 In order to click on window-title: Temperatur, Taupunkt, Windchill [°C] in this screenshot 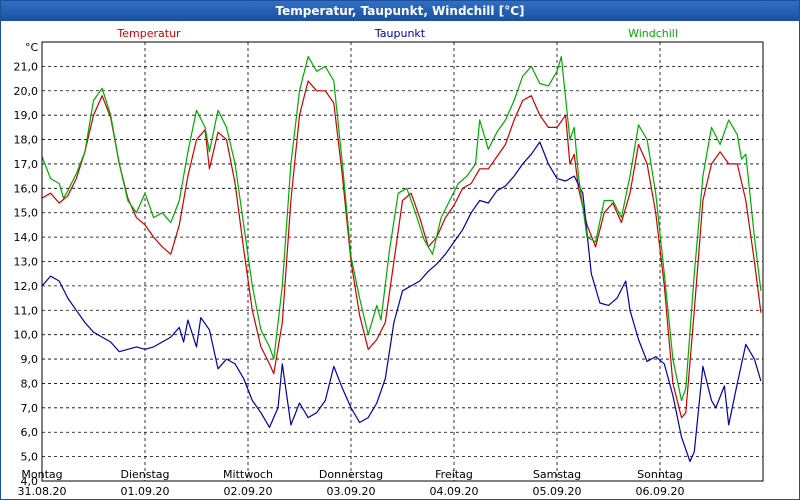, I will do `click(400, 11)`.